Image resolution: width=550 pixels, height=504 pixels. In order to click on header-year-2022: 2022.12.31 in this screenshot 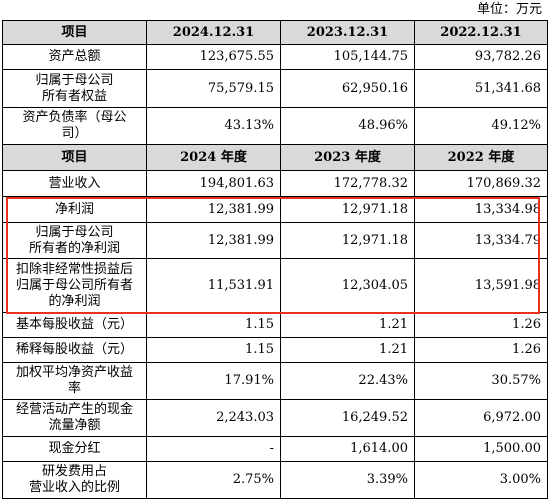, I will do `click(481, 32)`.